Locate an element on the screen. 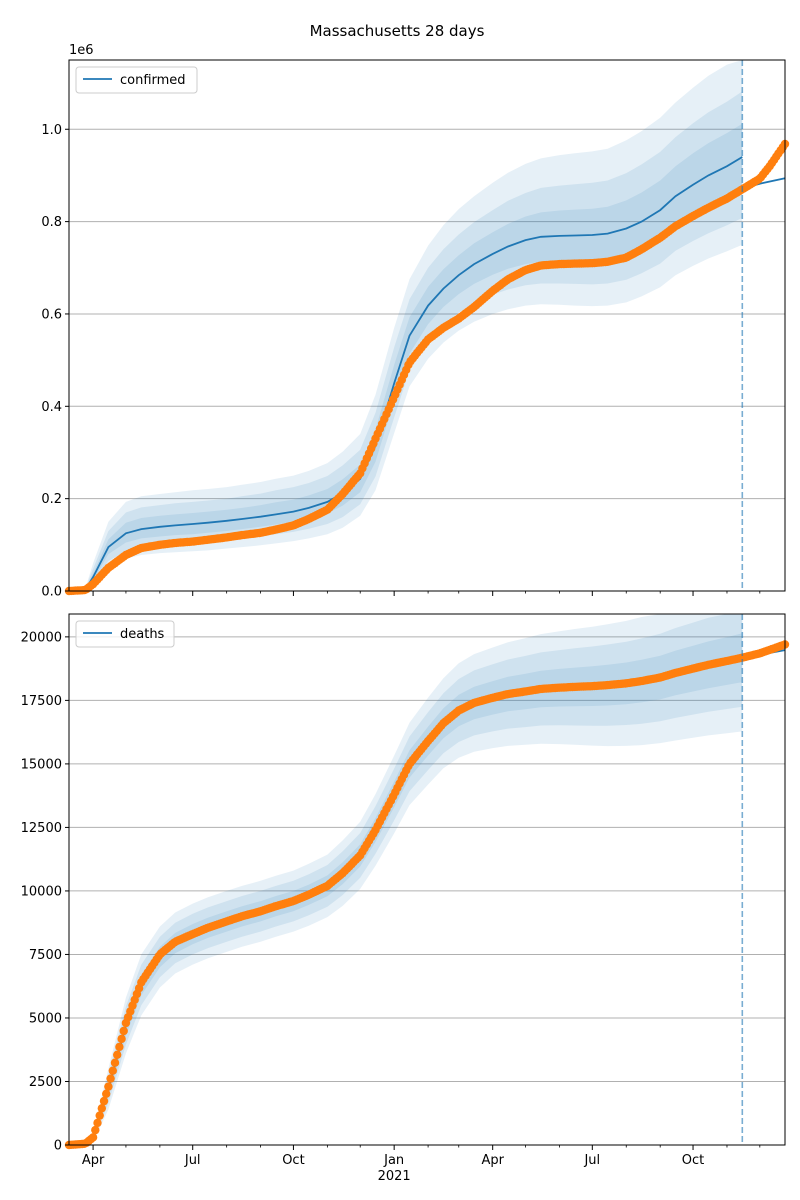 The height and width of the screenshot is (1200, 800). deaths-legend-label: deaths is located at coordinates (142, 634).